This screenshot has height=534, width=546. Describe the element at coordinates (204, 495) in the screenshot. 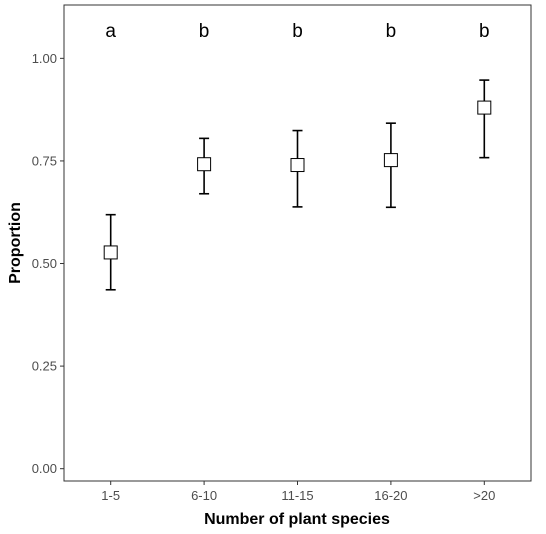

I see `x-tick-label: 6-10` at that location.